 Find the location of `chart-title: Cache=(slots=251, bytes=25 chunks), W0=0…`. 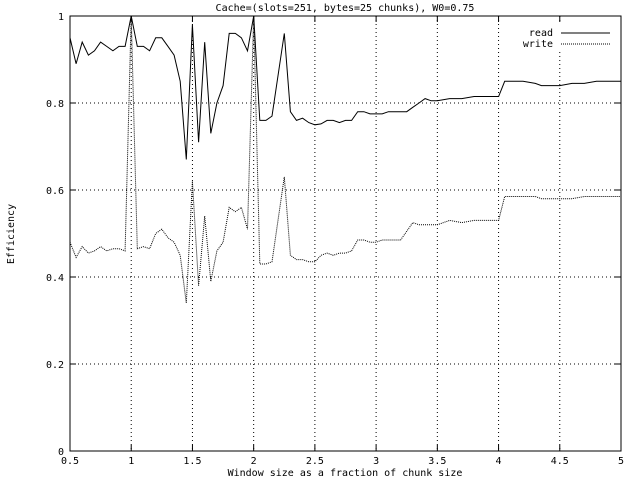

chart-title: Cache=(slots=251, bytes=25 chunks), W0=0… is located at coordinates (345, 8).